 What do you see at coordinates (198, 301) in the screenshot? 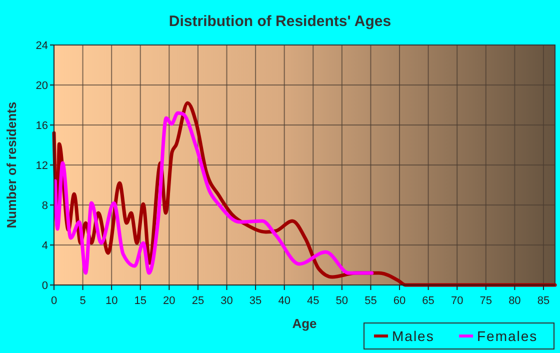
I see `x-tick-label: 25` at bounding box center [198, 301].